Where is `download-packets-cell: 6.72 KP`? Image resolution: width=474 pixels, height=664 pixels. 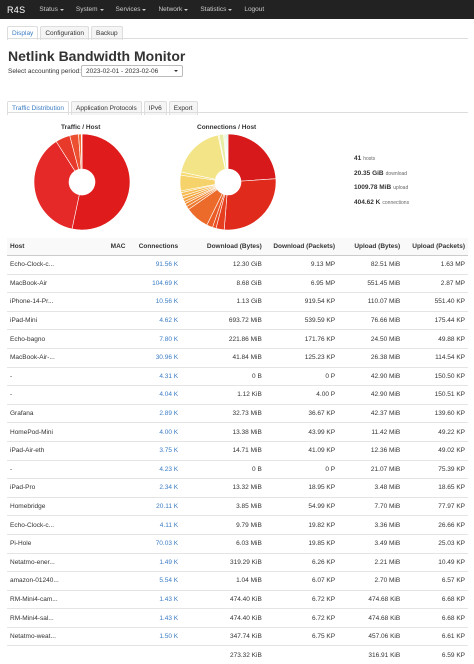
download-packets-cell: 6.72 KP is located at coordinates (301, 618).